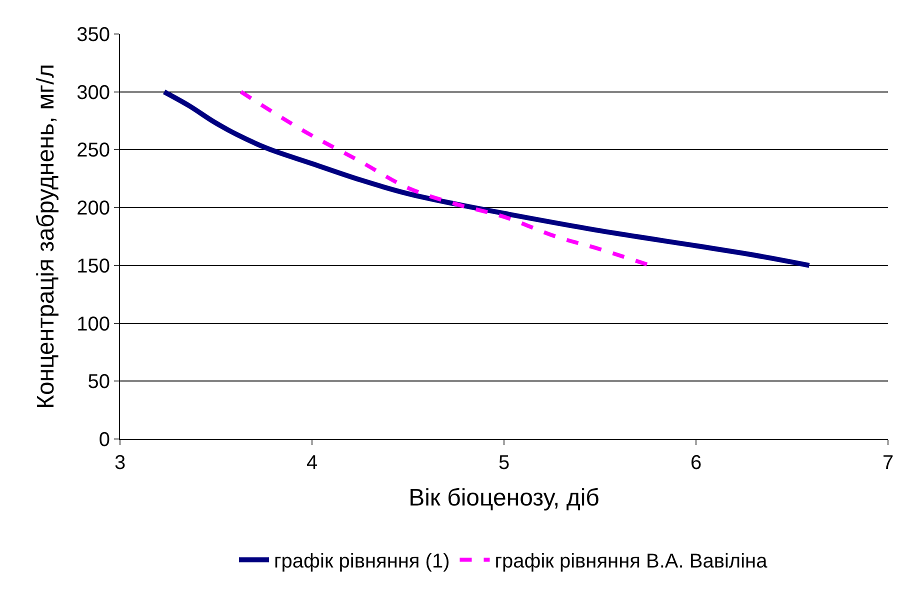  I want to click on x-tick-label: 5, so click(504, 463).